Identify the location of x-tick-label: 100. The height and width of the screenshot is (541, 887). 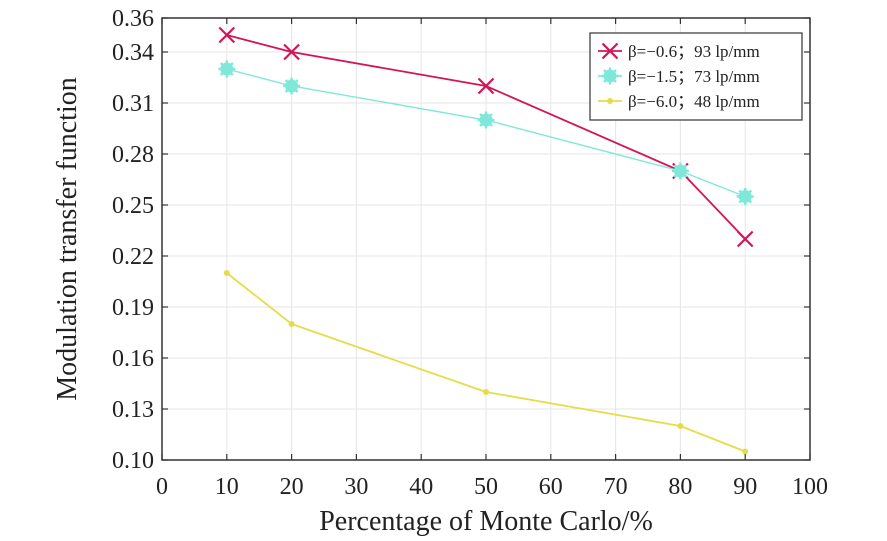
(810, 487).